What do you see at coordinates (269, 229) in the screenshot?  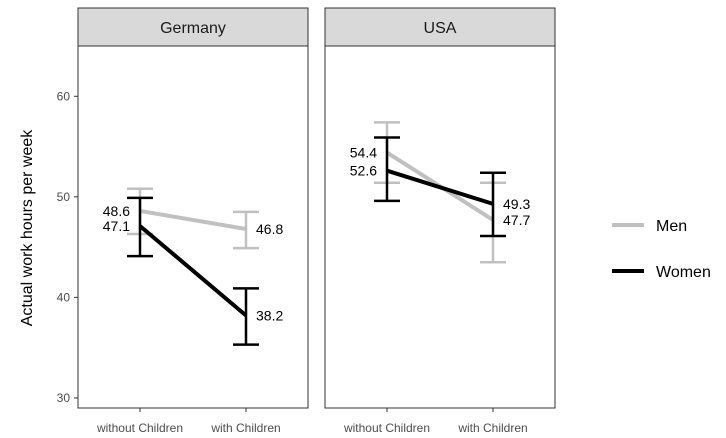 I see `data-label-germany-men-1: 46.8` at bounding box center [269, 229].